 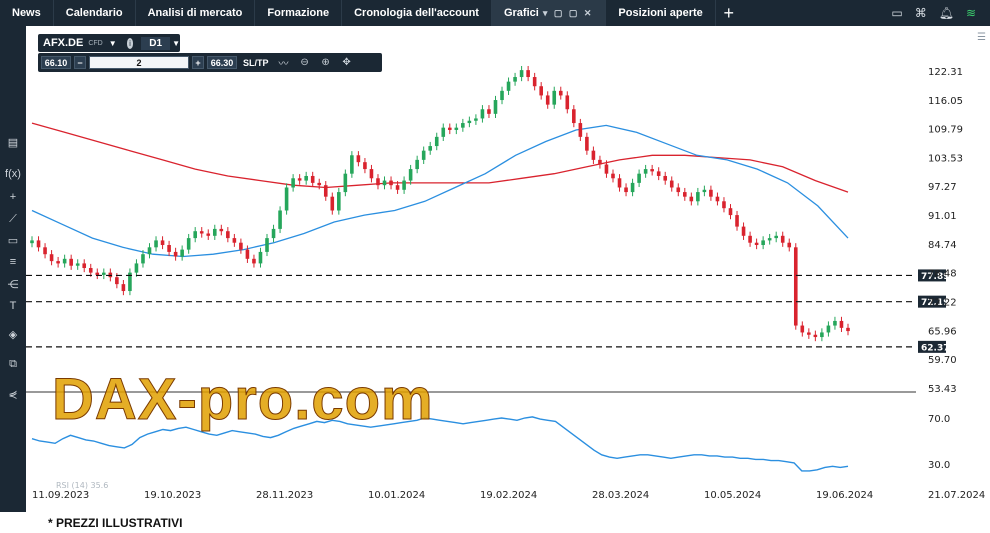 I want to click on decrease-quantity-button: −, so click(x=80, y=62).